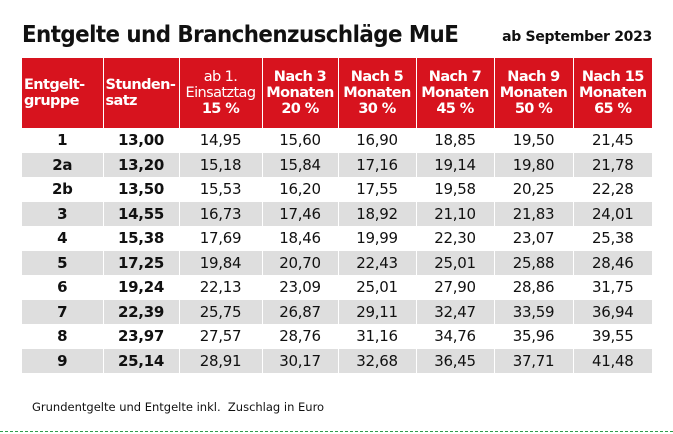  Describe the element at coordinates (612, 213) in the screenshot. I see `cell-nach-15: 24,01` at that location.